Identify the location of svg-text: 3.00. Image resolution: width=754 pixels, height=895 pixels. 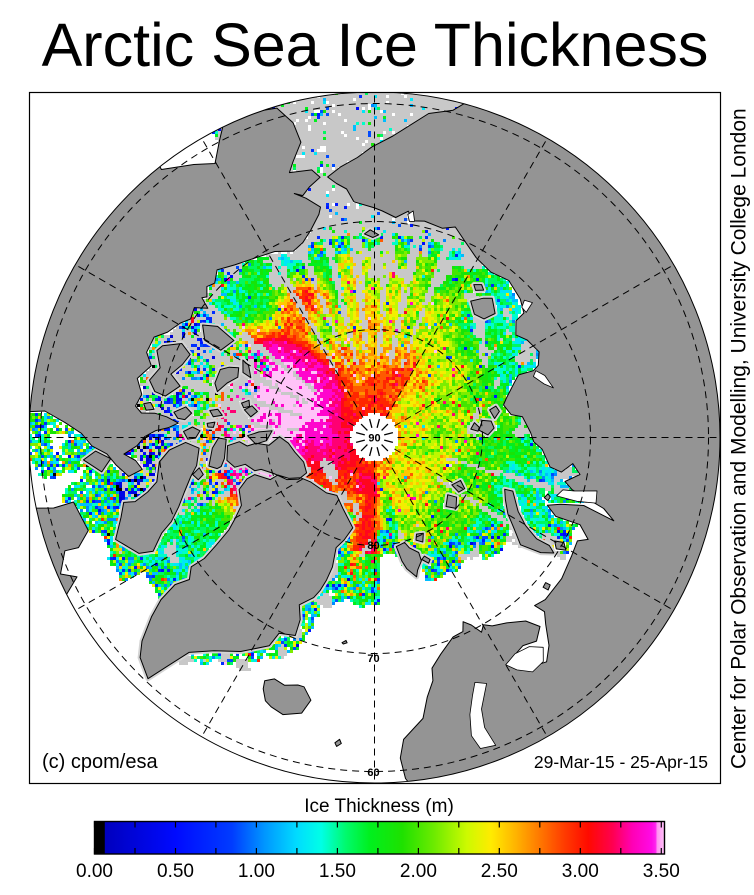
(580, 871).